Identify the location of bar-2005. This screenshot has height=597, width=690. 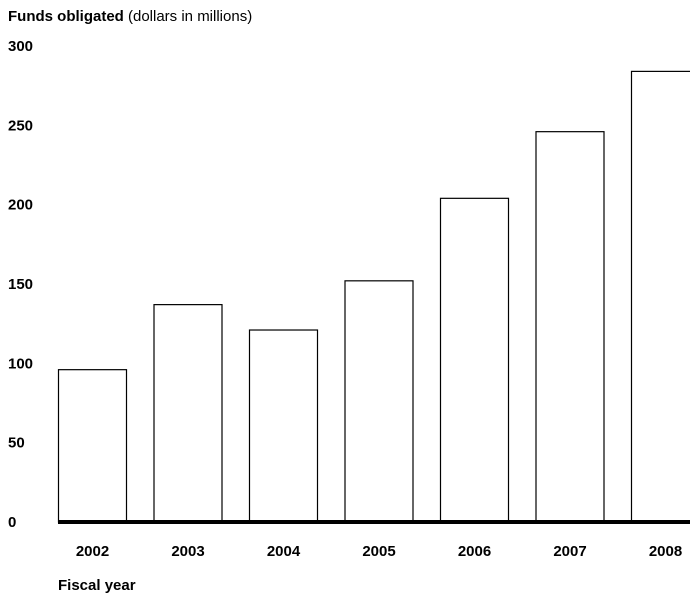
(379, 401).